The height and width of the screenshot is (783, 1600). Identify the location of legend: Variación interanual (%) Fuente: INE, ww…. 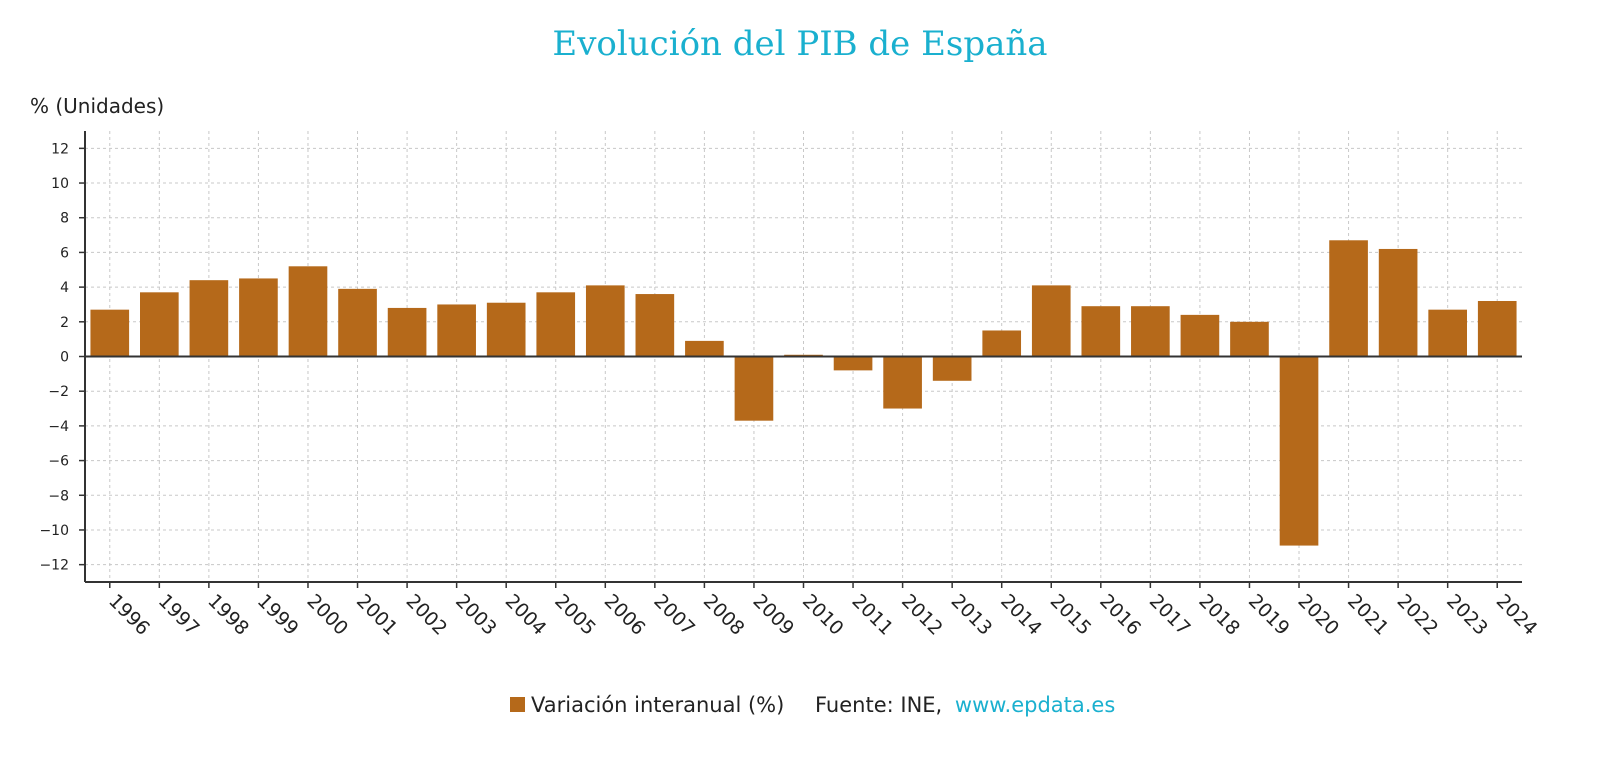
(812, 705).